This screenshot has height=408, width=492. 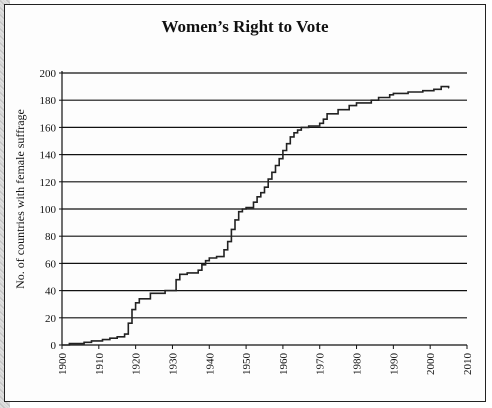 I want to click on x-tick-label: 1950, so click(x=247, y=364).